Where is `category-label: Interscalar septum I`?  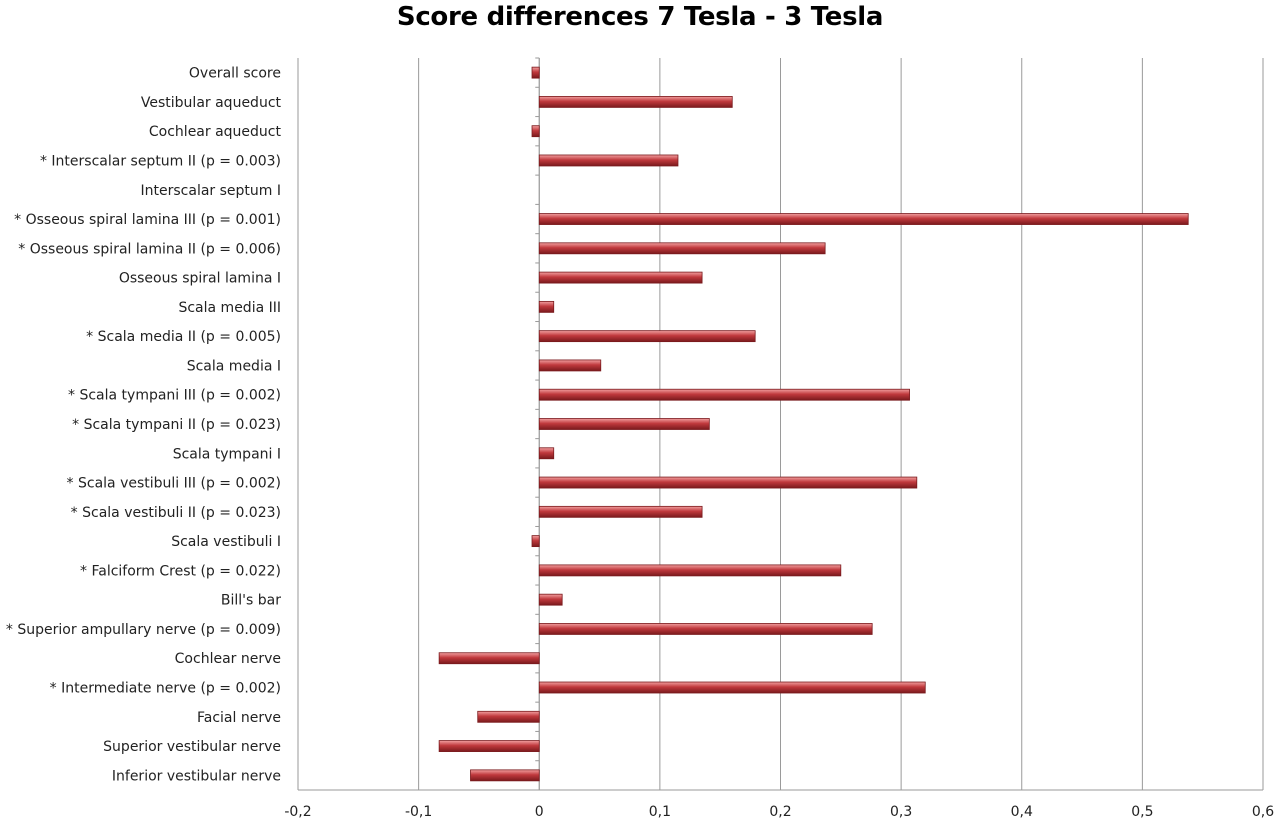
category-label: Interscalar septum I is located at coordinates (211, 191).